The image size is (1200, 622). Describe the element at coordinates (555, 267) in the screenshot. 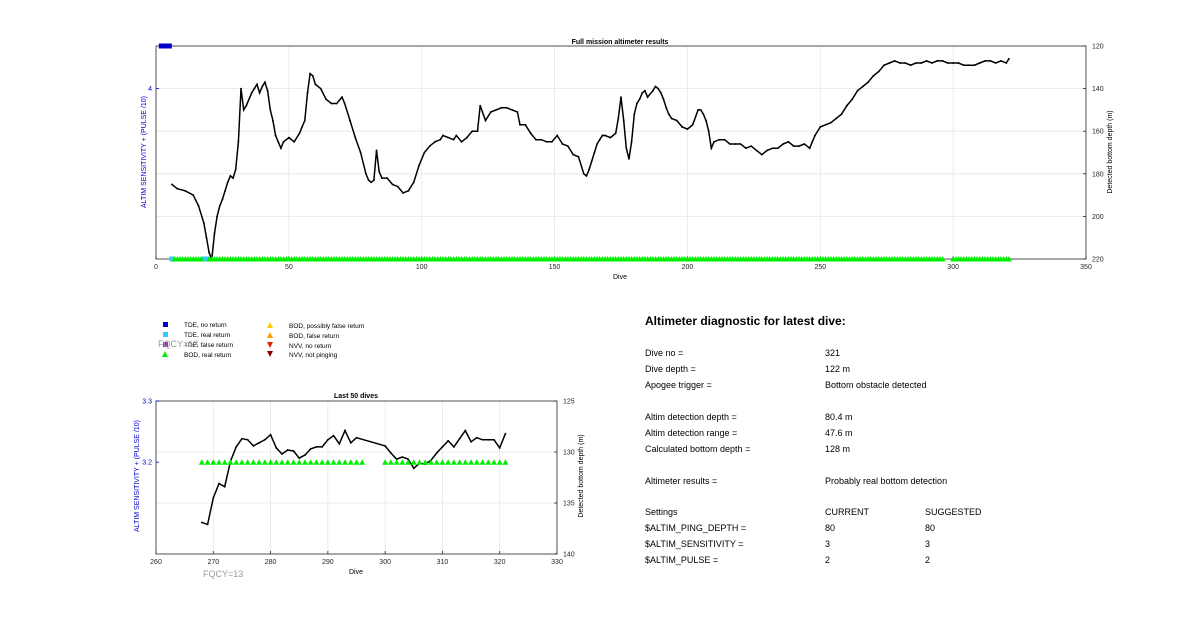

I see `x-tick-label: 150` at that location.